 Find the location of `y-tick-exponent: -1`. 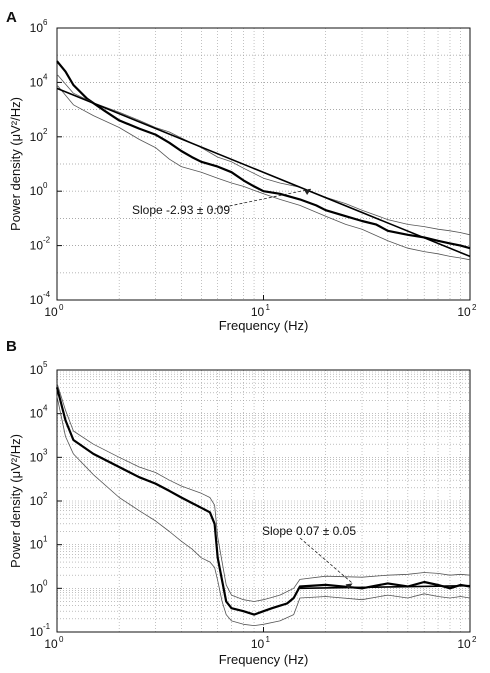

y-tick-exponent: -1 is located at coordinates (47, 626).